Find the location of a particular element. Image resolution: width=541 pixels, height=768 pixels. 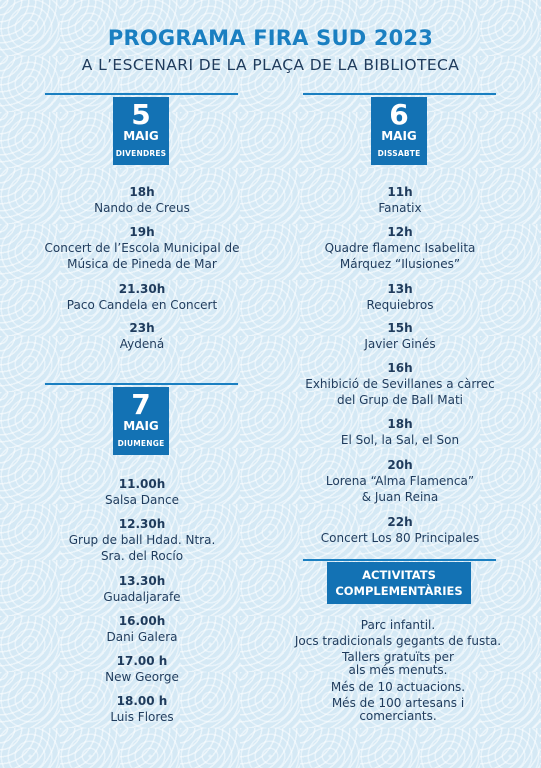

event-name: Requiebros is located at coordinates (400, 305).